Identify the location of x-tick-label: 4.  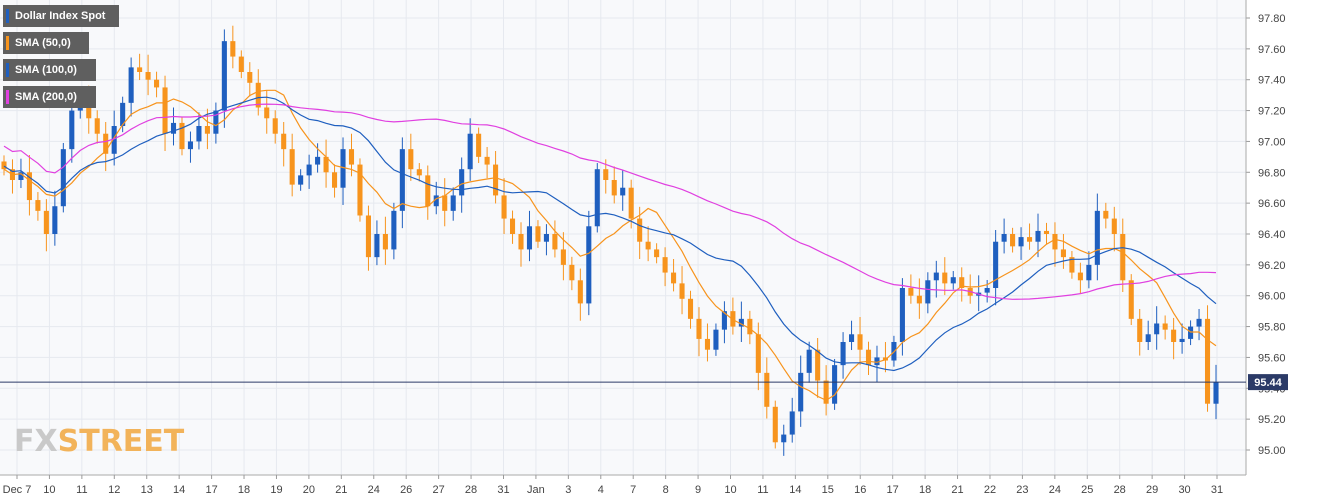
(601, 490).